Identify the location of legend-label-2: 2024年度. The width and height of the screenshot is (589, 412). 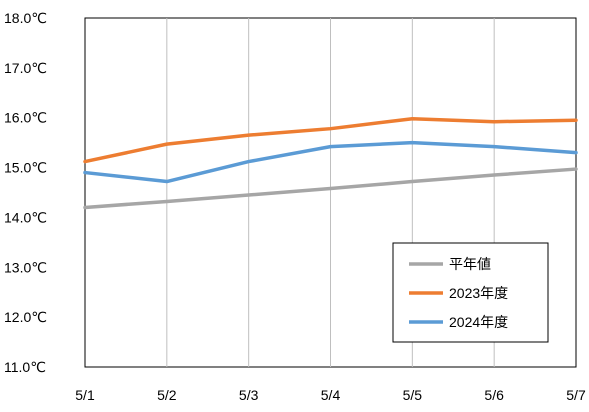
(478, 322).